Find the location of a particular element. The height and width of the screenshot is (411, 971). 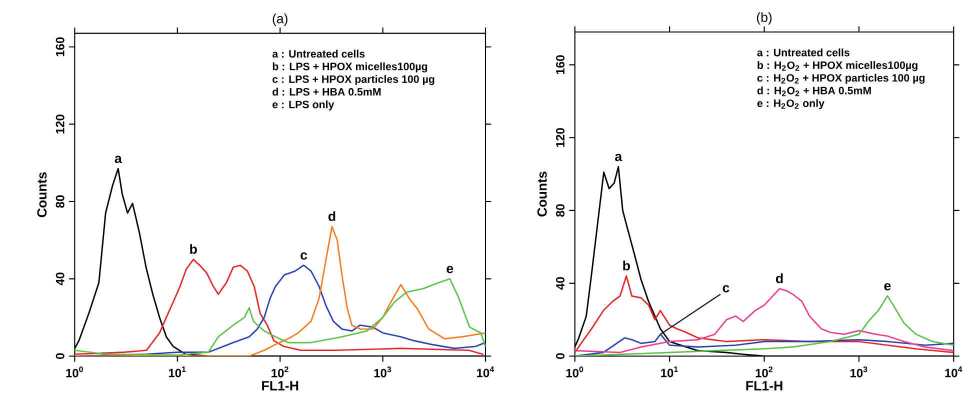

annotation: c : H$_{2}$O$_{2}$ + HPOX particles 100 µg is located at coordinates (841, 79).